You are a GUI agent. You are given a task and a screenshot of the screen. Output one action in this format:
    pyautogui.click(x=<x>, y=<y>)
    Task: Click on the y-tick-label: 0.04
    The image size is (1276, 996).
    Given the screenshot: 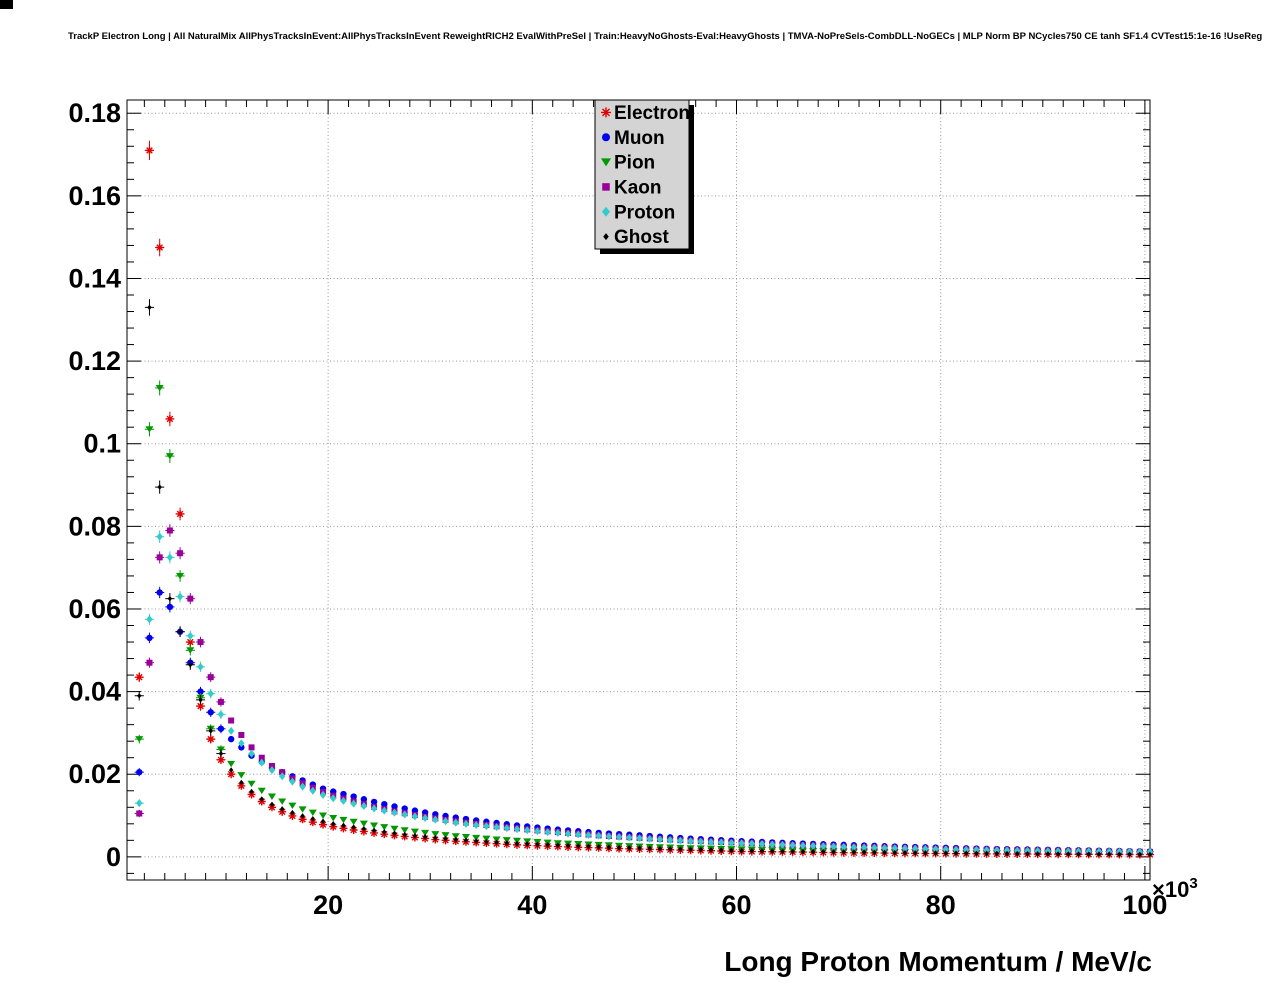 What is the action you would take?
    pyautogui.click(x=94, y=692)
    